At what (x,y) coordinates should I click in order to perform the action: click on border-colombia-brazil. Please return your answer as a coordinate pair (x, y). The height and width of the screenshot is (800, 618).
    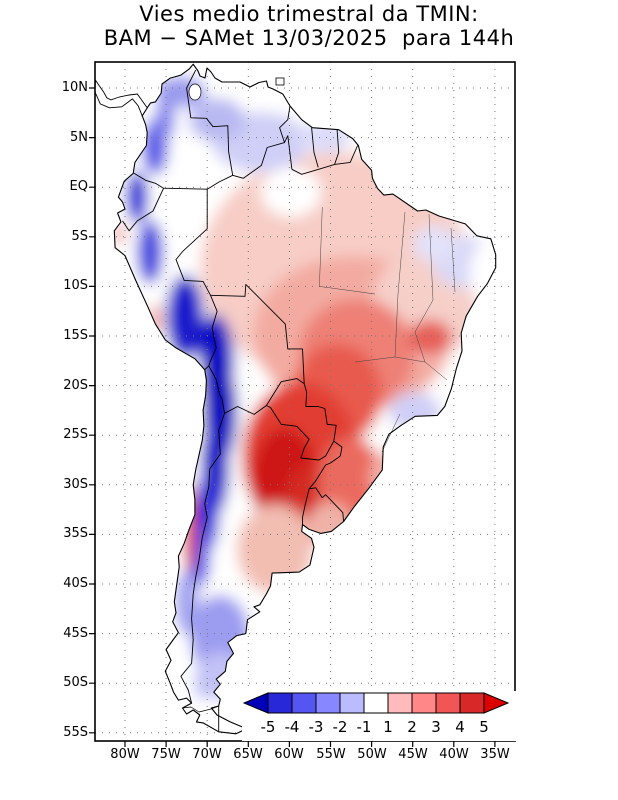
    Looking at the image, I should click on (219, 182).